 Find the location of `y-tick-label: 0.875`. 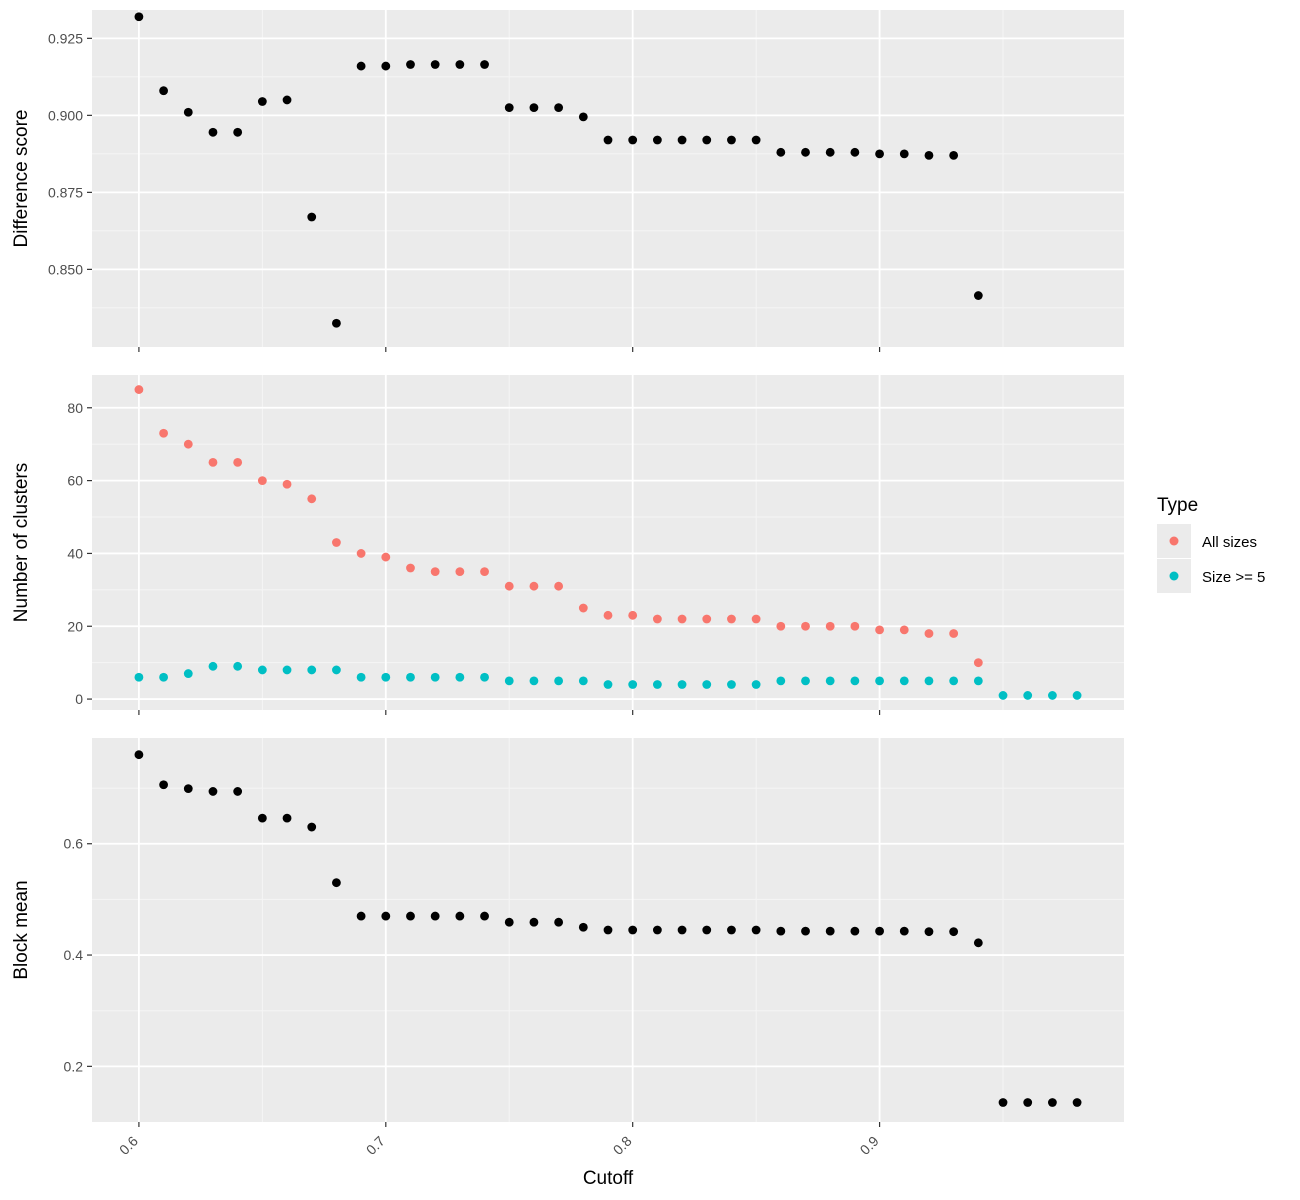

y-tick-label: 0.875 is located at coordinates (65, 192).